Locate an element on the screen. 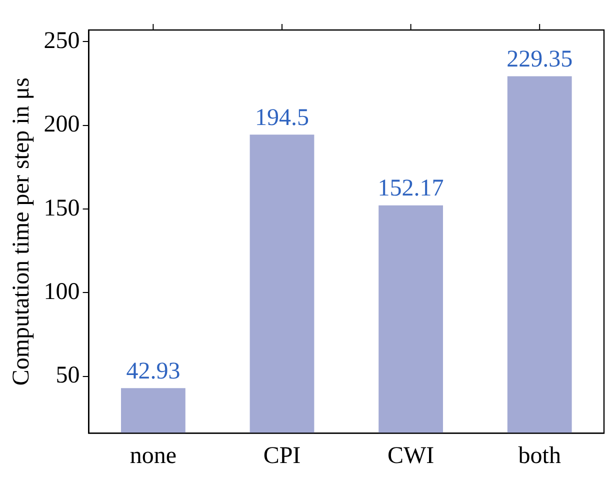 The width and height of the screenshot is (606, 482). y-tick-label: 250 is located at coordinates (62, 41).